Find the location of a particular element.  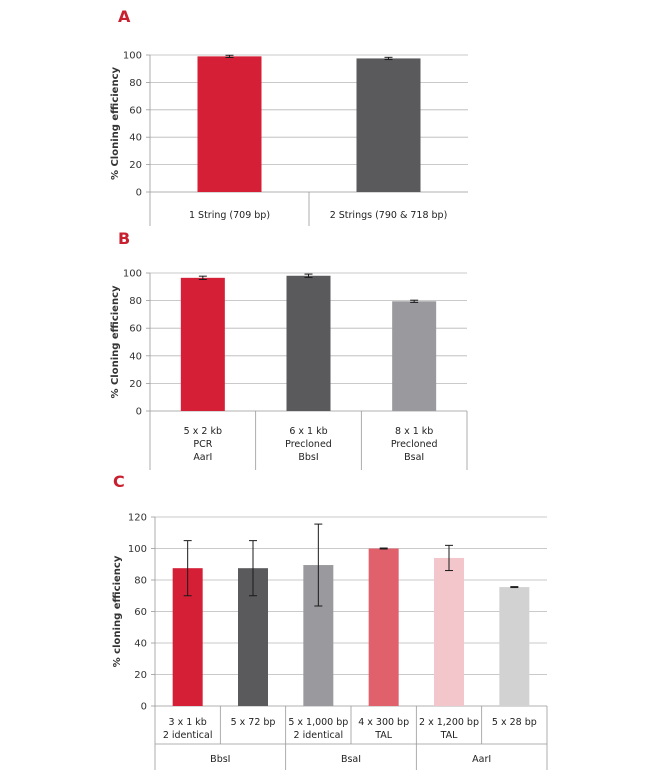

panel-letter: A is located at coordinates (124, 16).